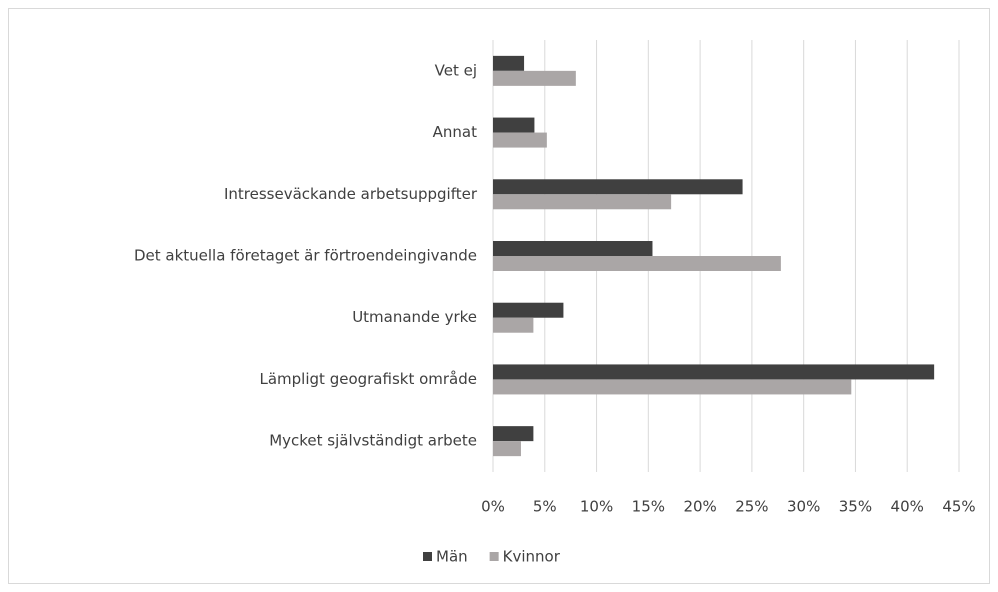 The image size is (998, 592). Describe the element at coordinates (648, 507) in the screenshot. I see `x-tick-label: 15%` at that location.